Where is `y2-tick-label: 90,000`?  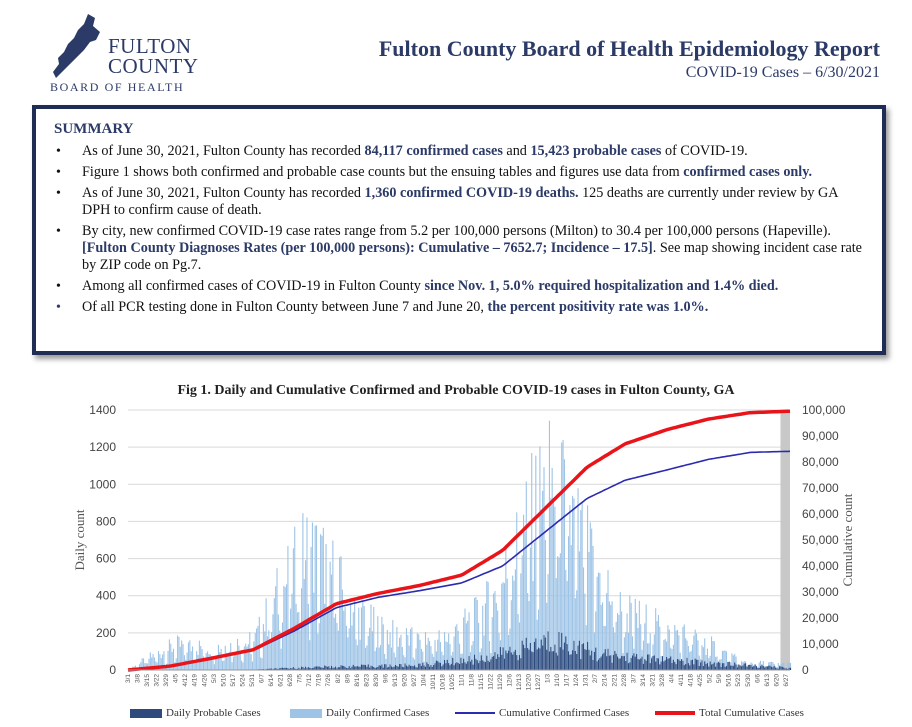
y2-tick-label: 90,000 is located at coordinates (820, 436).